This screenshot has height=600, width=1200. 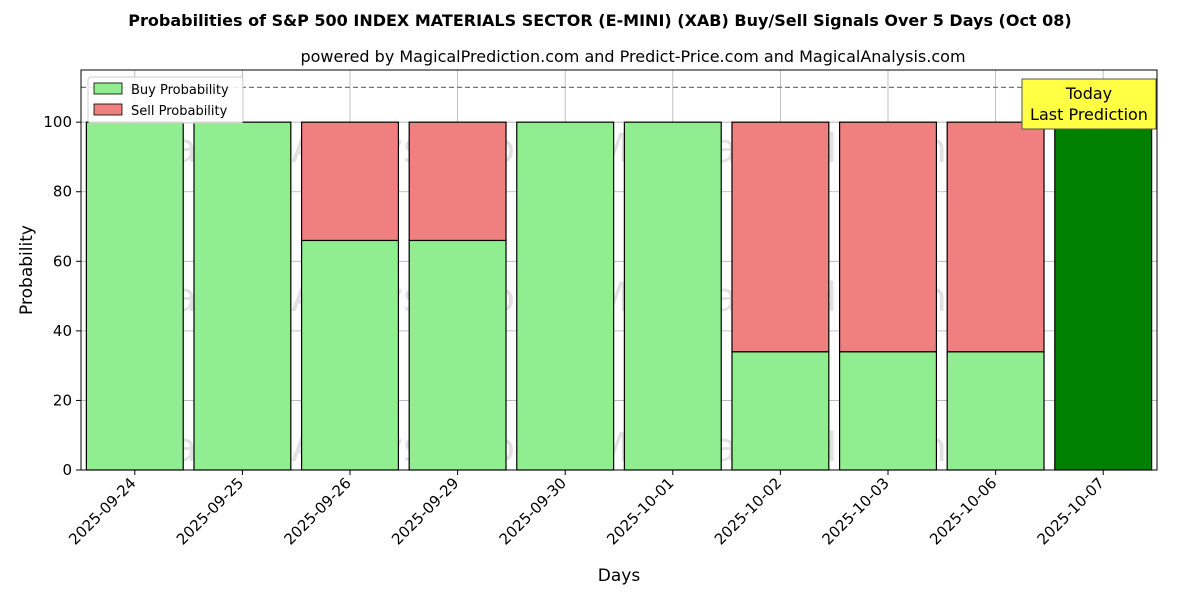 I want to click on y-axis-ticks: 0 20 40 60 80 100, so click(x=62, y=296).